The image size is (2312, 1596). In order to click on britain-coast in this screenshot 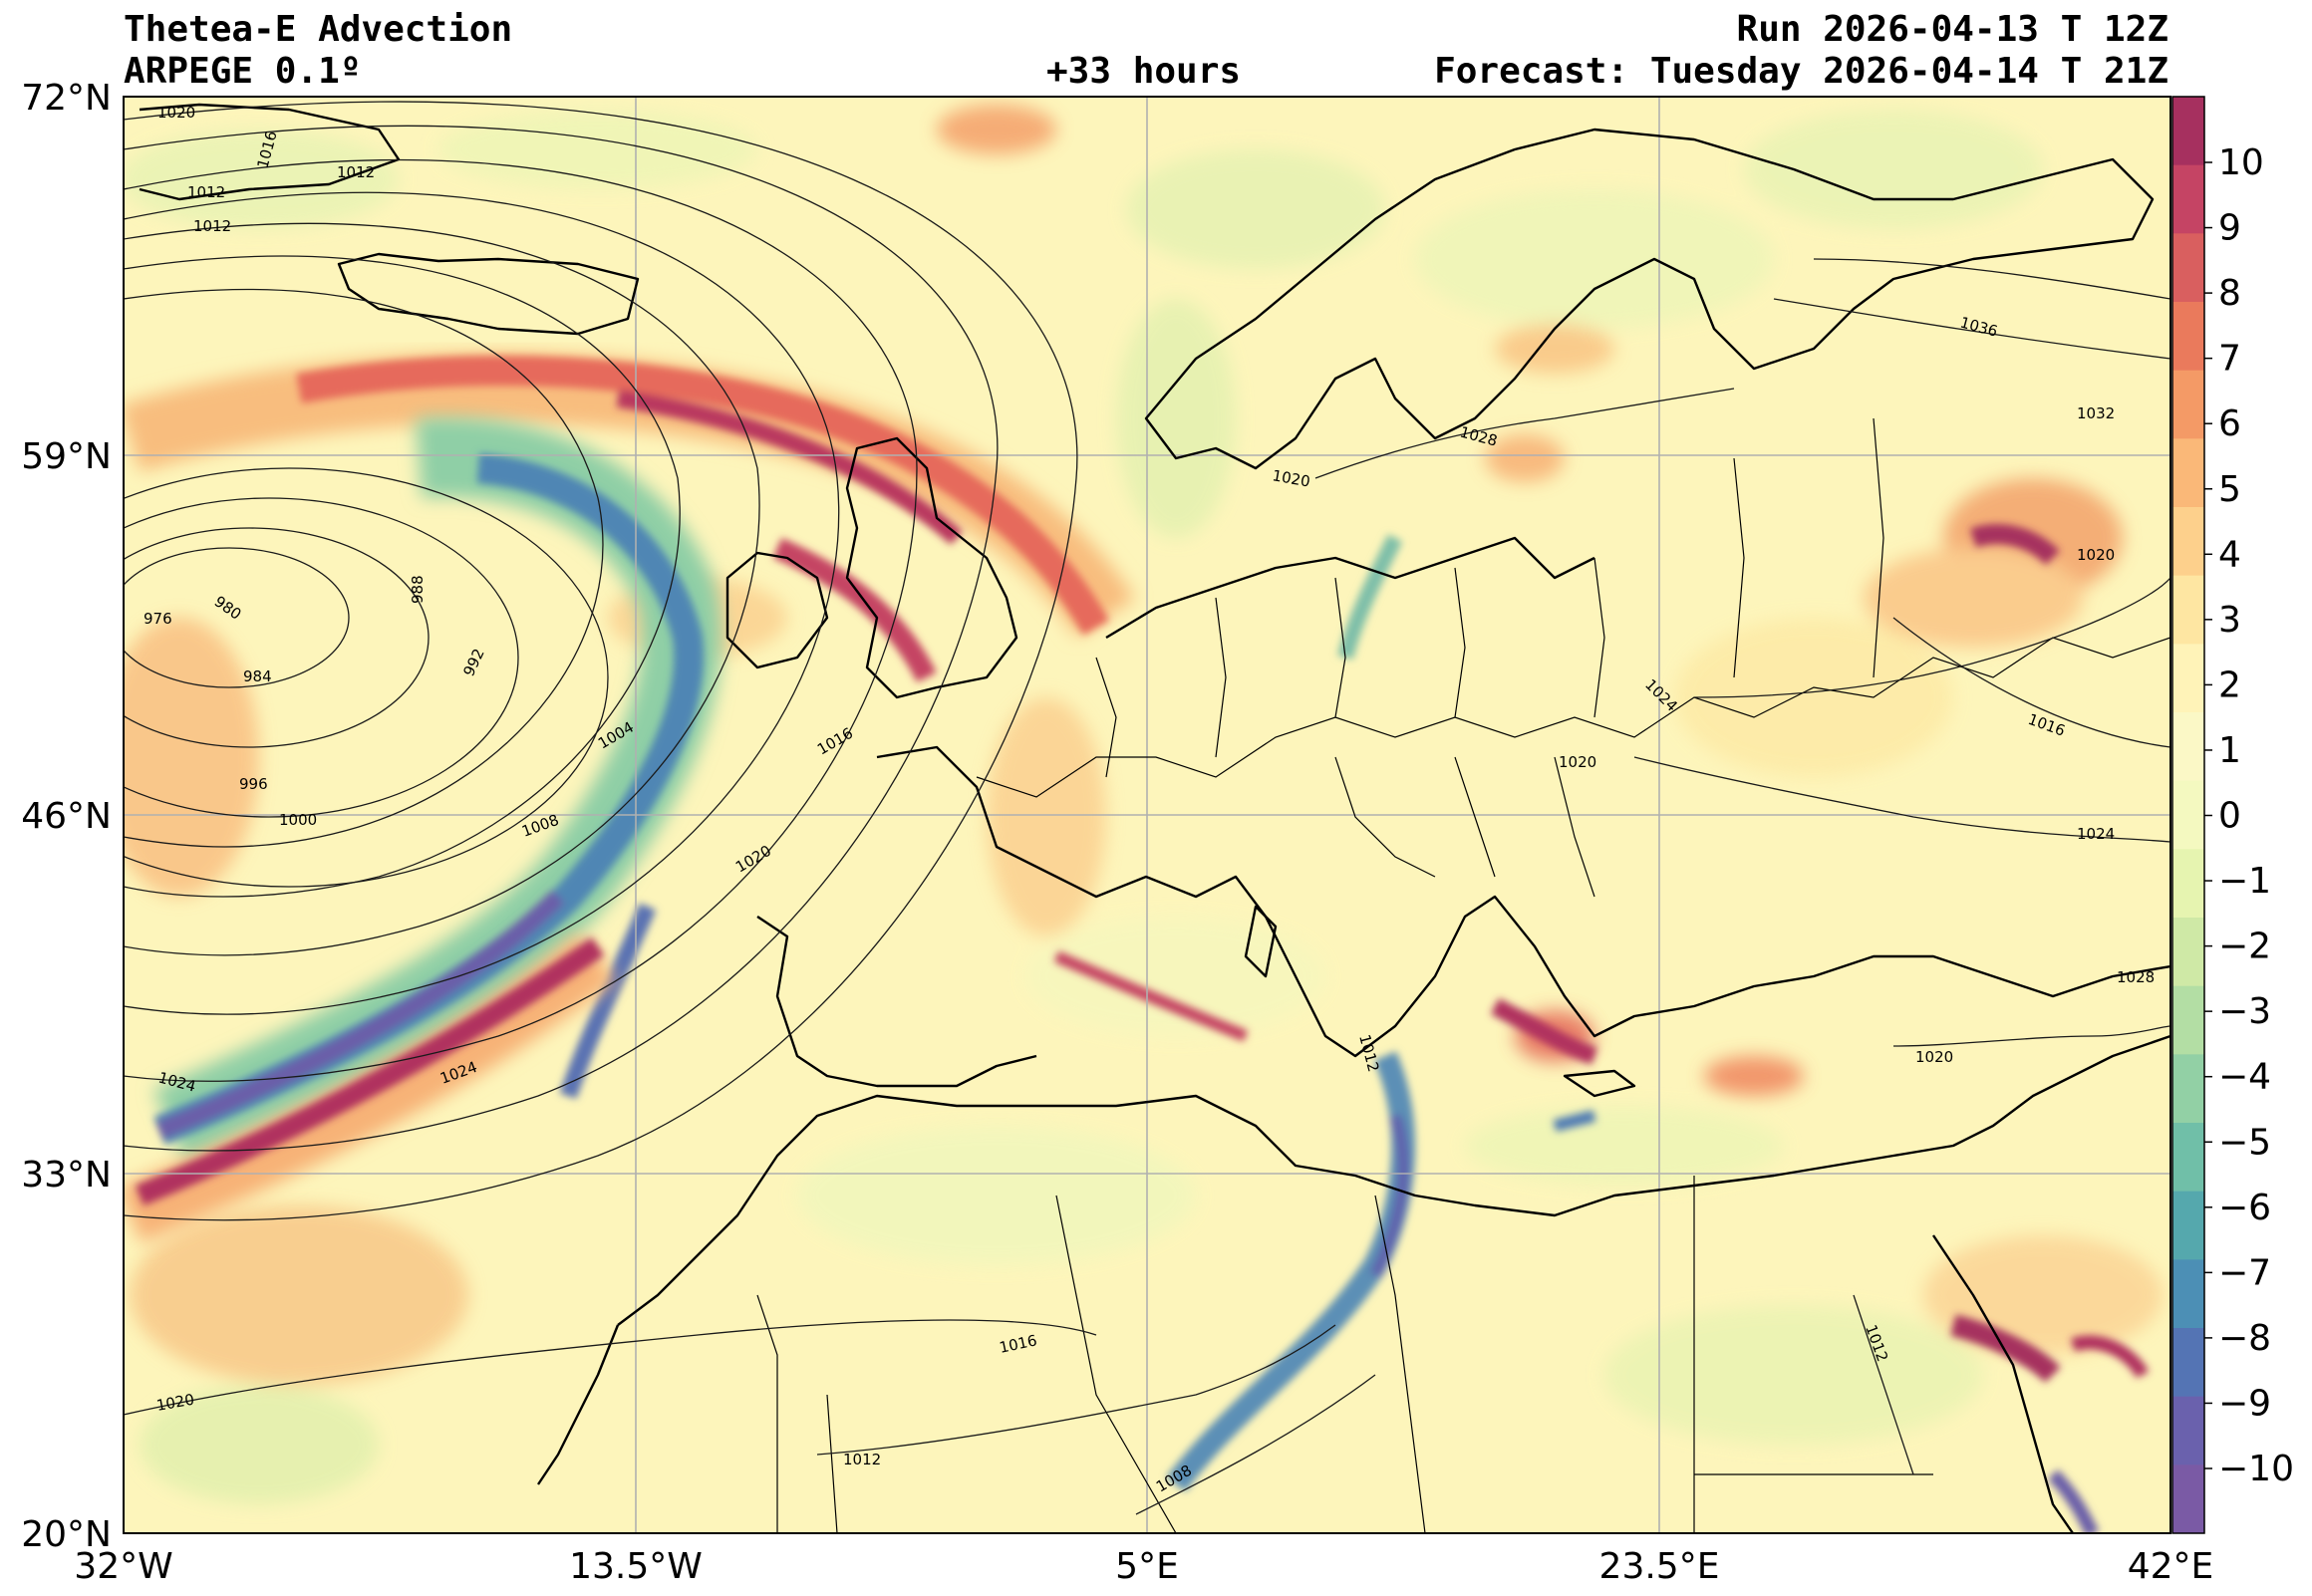, I will do `click(932, 567)`.